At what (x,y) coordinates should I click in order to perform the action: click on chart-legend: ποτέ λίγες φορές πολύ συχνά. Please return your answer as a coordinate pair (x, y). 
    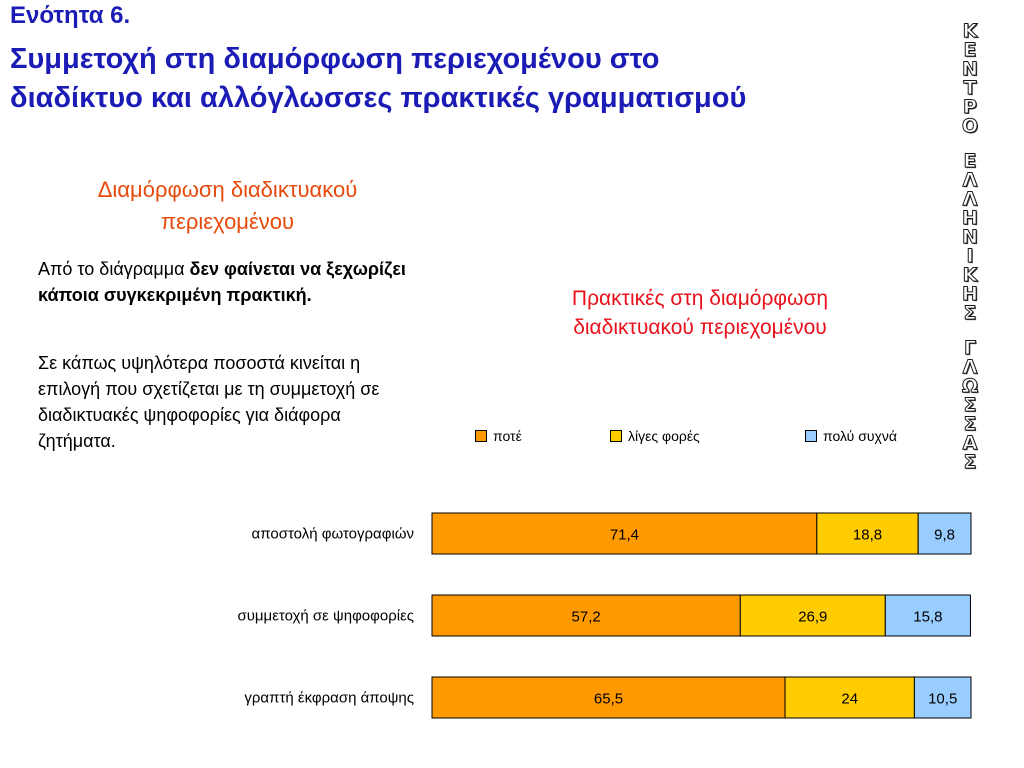
    Looking at the image, I should click on (710, 438).